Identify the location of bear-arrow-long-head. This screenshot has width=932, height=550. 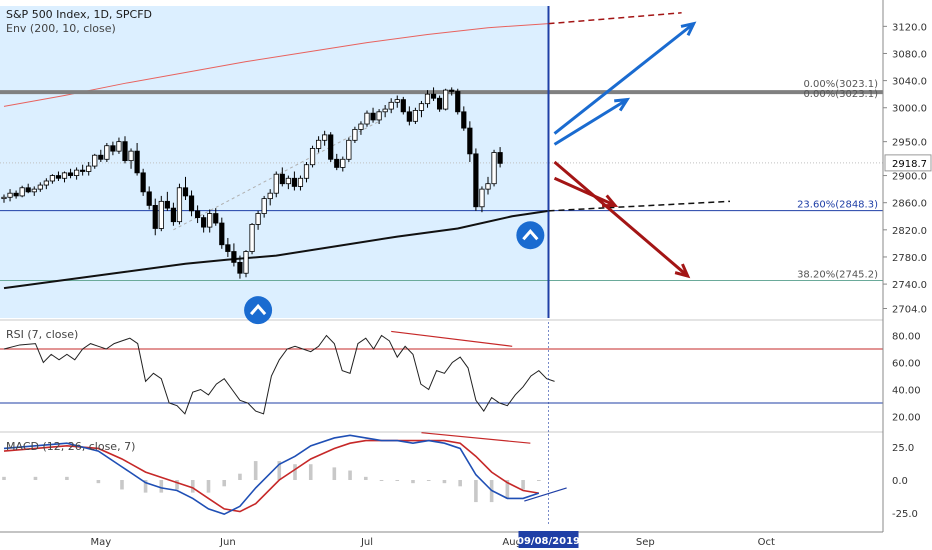
(682, 271).